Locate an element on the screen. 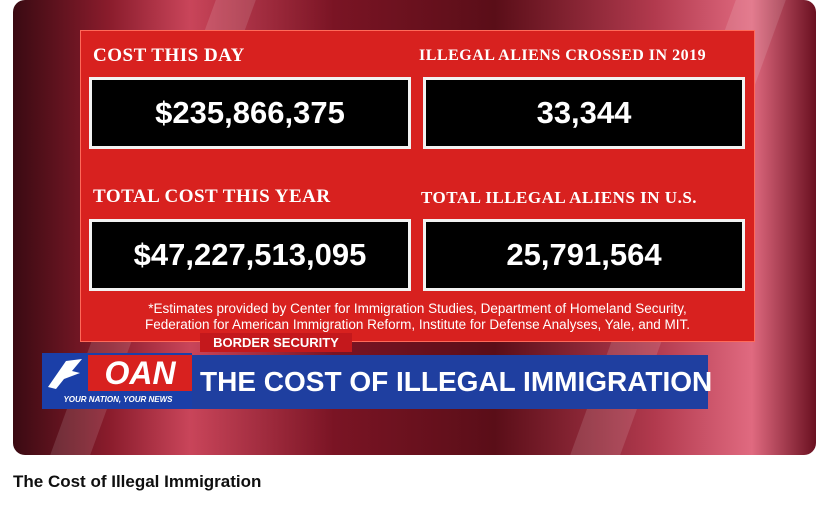 This screenshot has height=510, width=816. stat-label: ILLEGAL ALIENS CROSSED IN 2019 is located at coordinates (563, 55).